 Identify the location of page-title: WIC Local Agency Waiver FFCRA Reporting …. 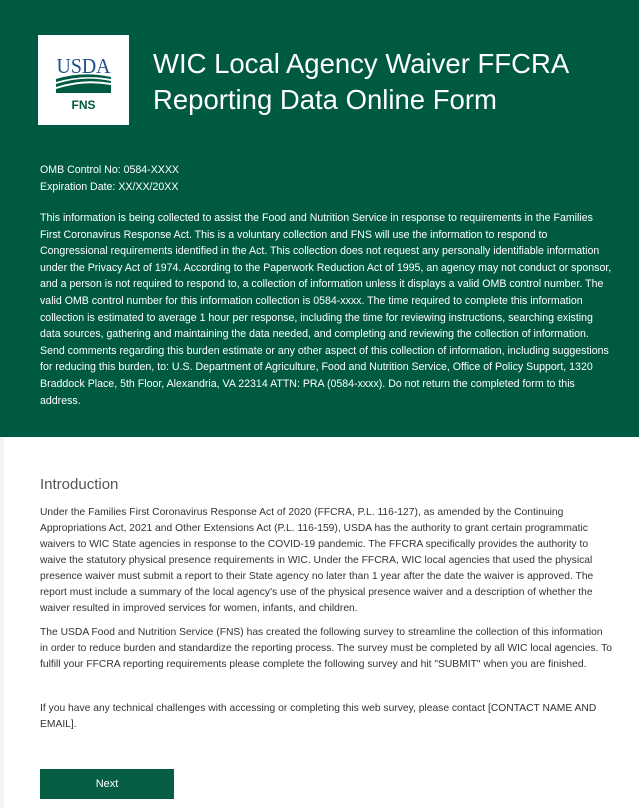
(361, 82).